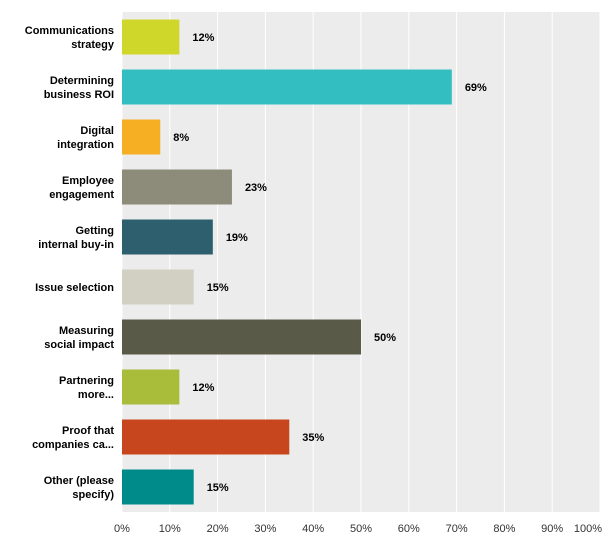 This screenshot has width=613, height=542. I want to click on category-label: Getting internal buy-in, so click(76, 238).